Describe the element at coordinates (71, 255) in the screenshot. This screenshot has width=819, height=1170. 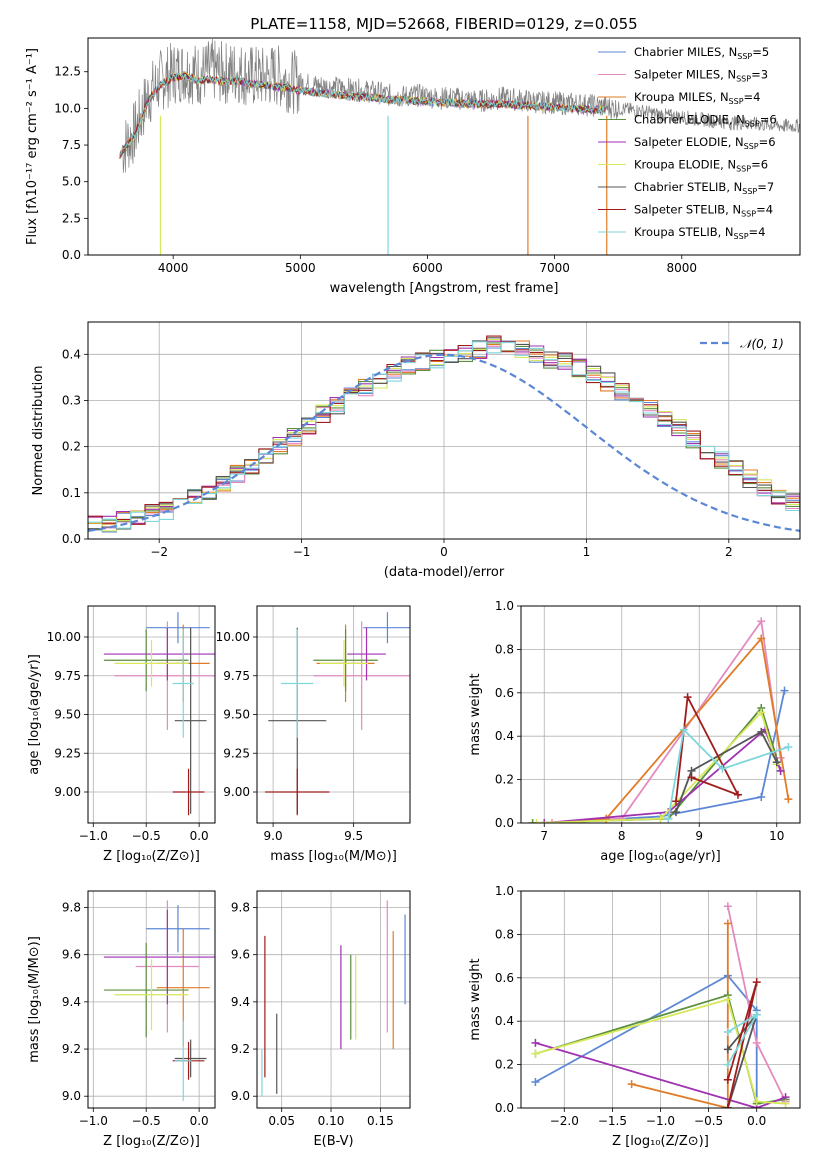
I see `y-tick-label: 0.0` at that location.